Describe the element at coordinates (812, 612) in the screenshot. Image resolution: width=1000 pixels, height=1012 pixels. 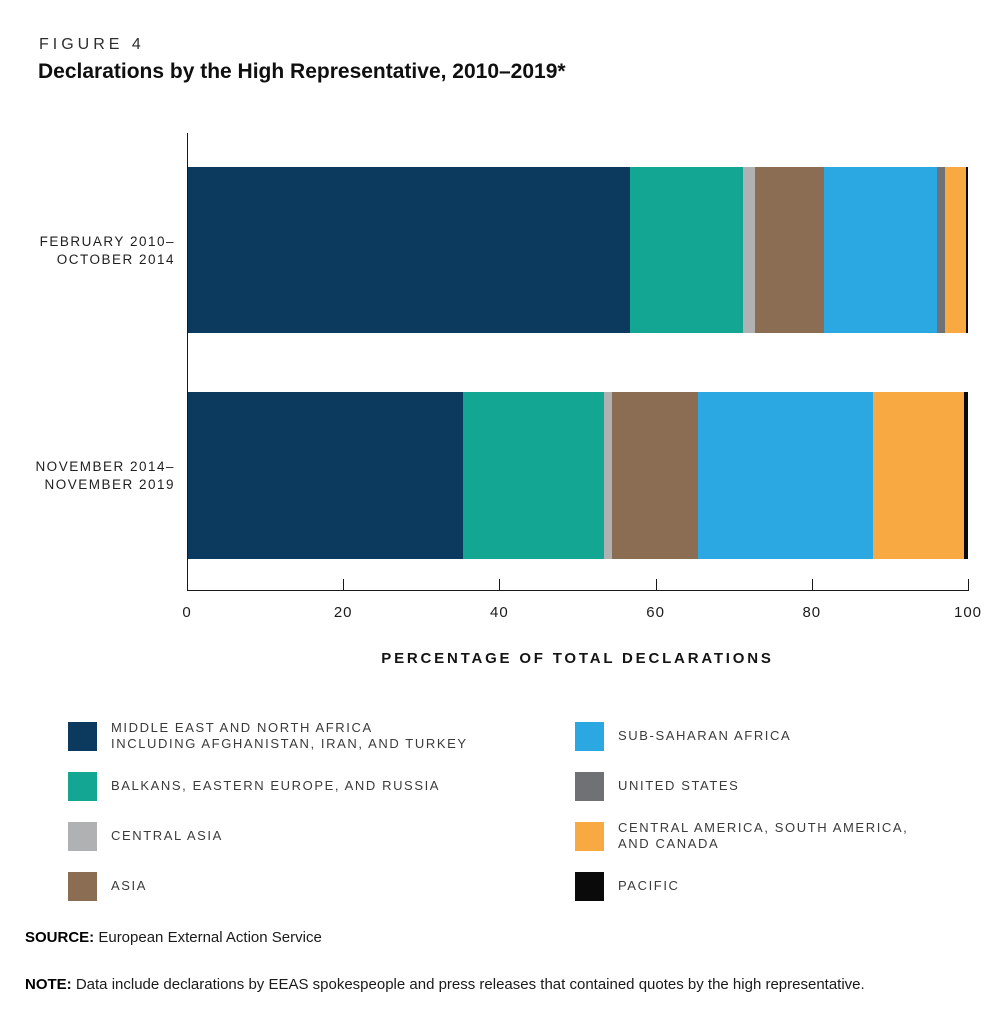
I see `x-axis-tick-label: 80` at that location.